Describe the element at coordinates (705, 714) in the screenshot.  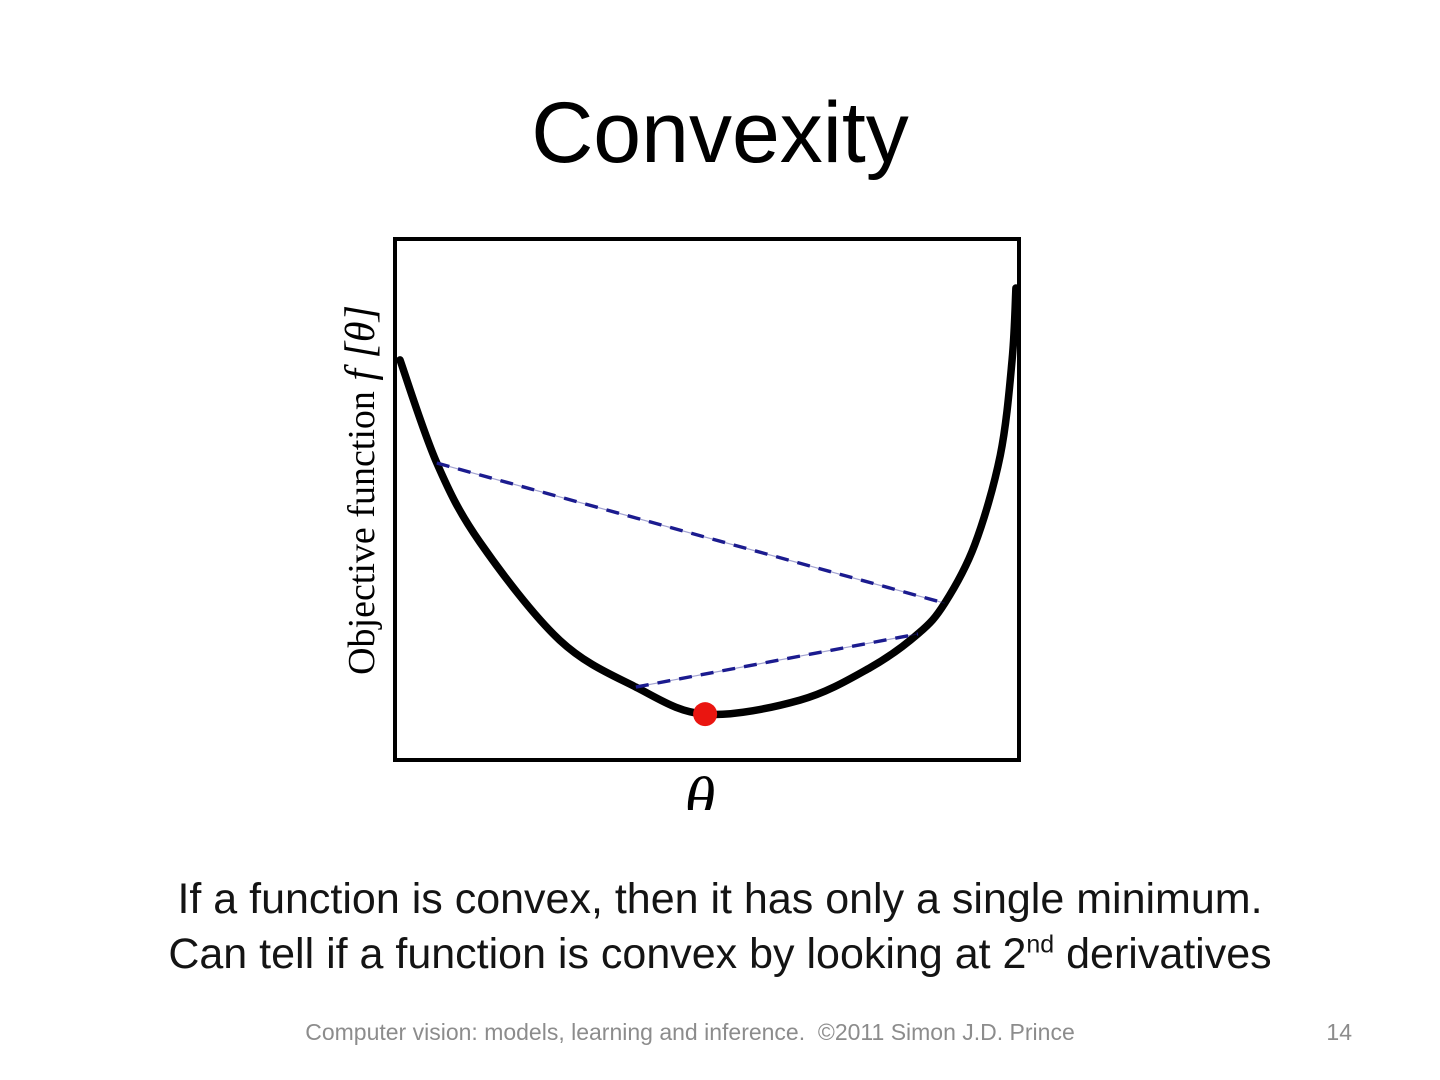
I see `minimum-point-marker` at that location.